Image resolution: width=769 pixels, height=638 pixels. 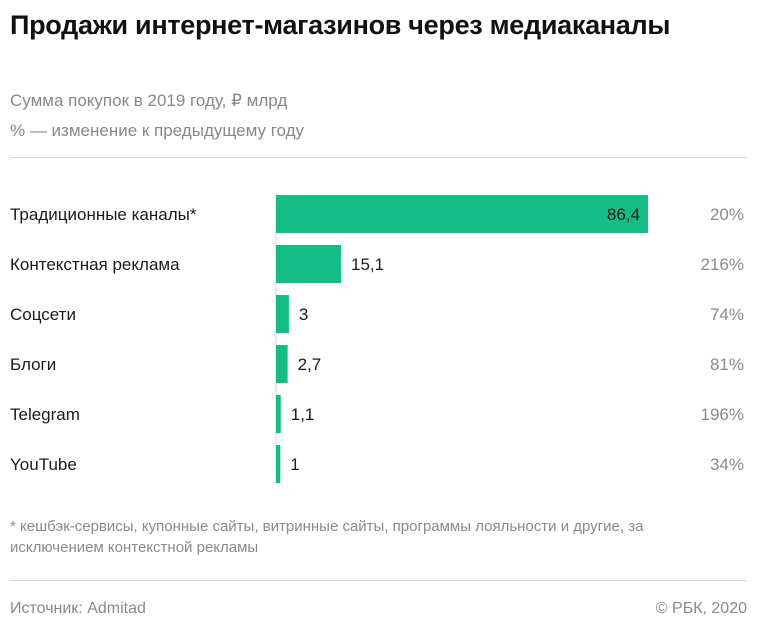 What do you see at coordinates (103, 214) in the screenshot?
I see `category-label: Традиционные каналы*` at bounding box center [103, 214].